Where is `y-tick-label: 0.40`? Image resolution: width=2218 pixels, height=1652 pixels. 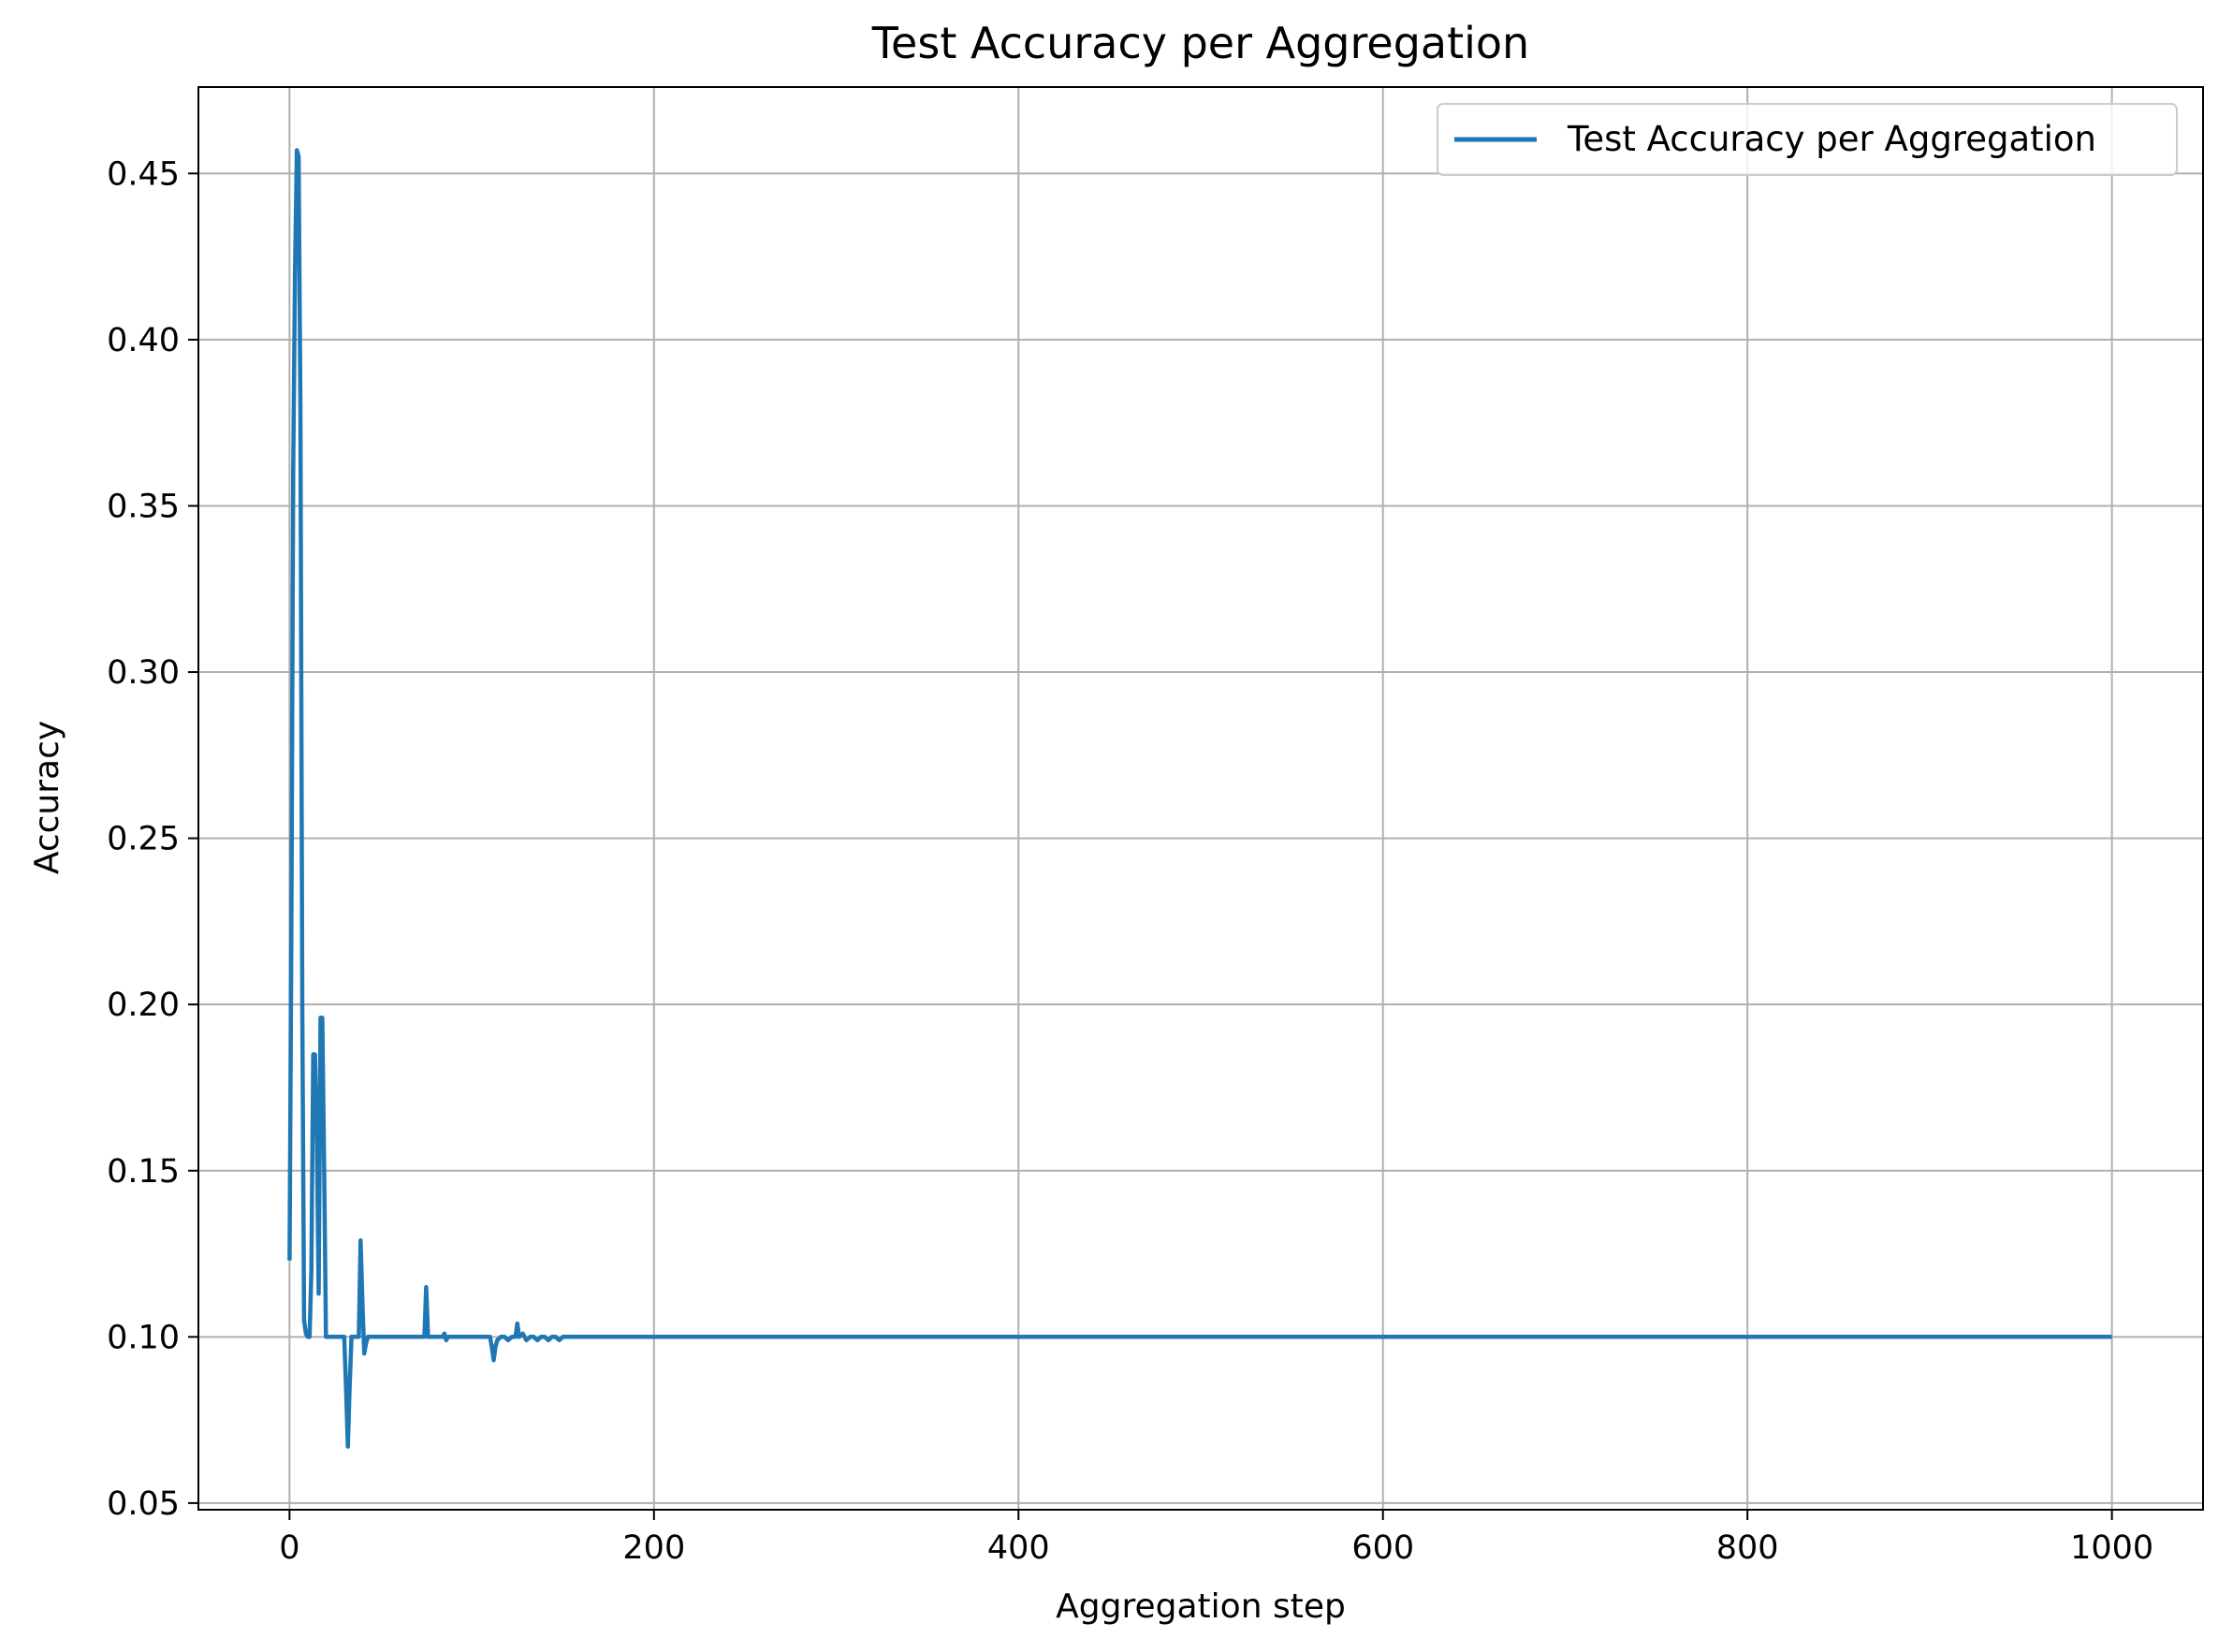
y-tick-label: 0.40 is located at coordinates (144, 341).